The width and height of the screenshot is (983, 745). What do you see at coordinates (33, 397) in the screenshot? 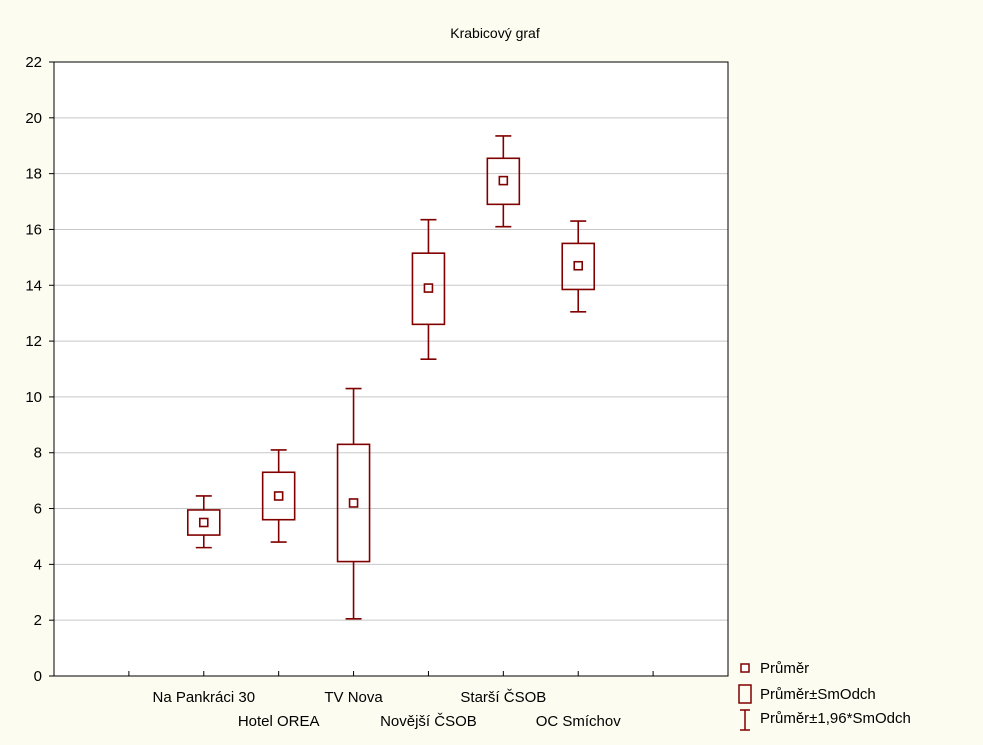
I see `y-tick-label: 10` at bounding box center [33, 397].